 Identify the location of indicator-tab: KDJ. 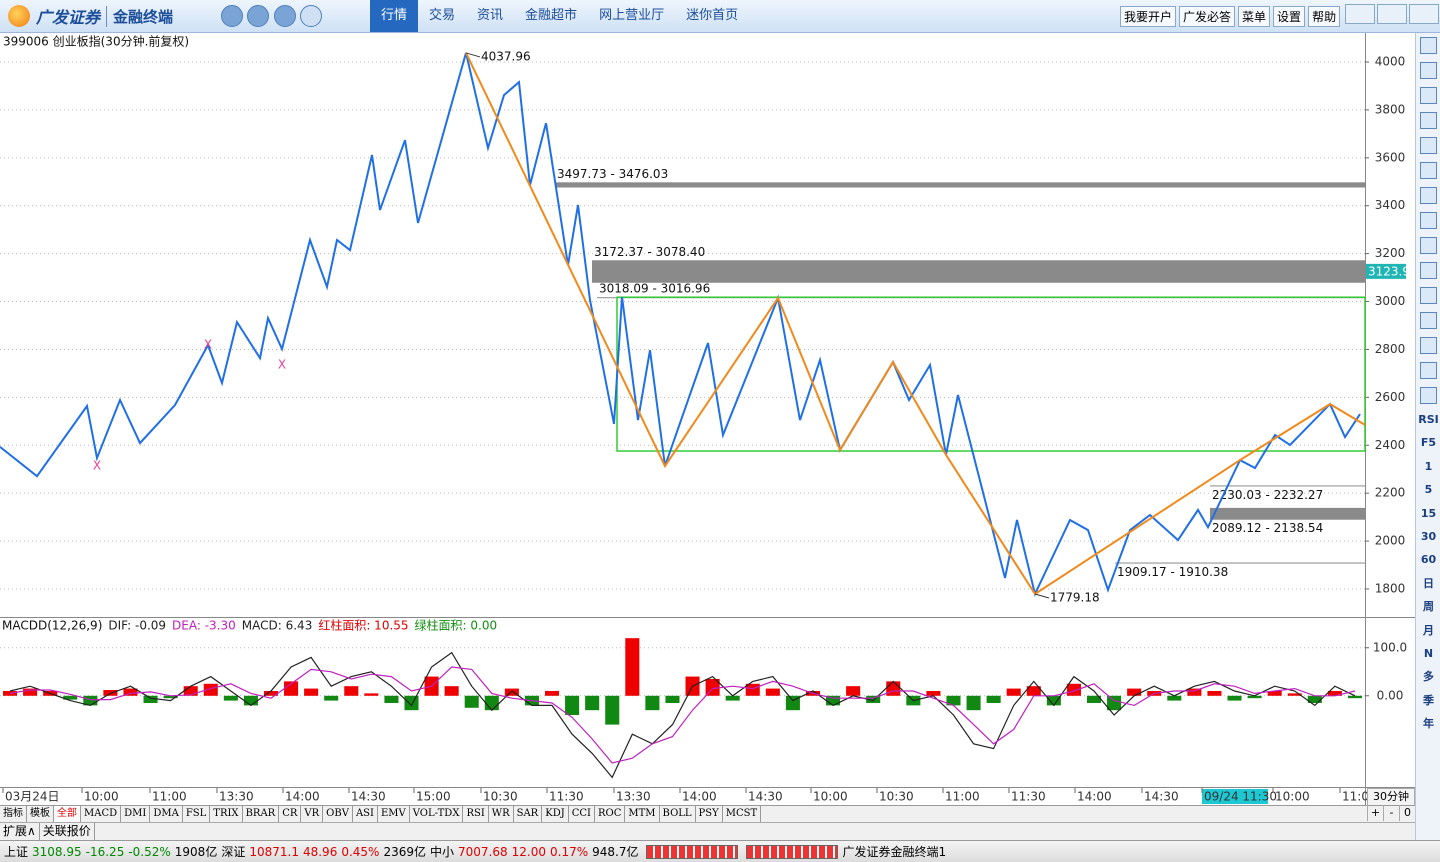
(555, 814).